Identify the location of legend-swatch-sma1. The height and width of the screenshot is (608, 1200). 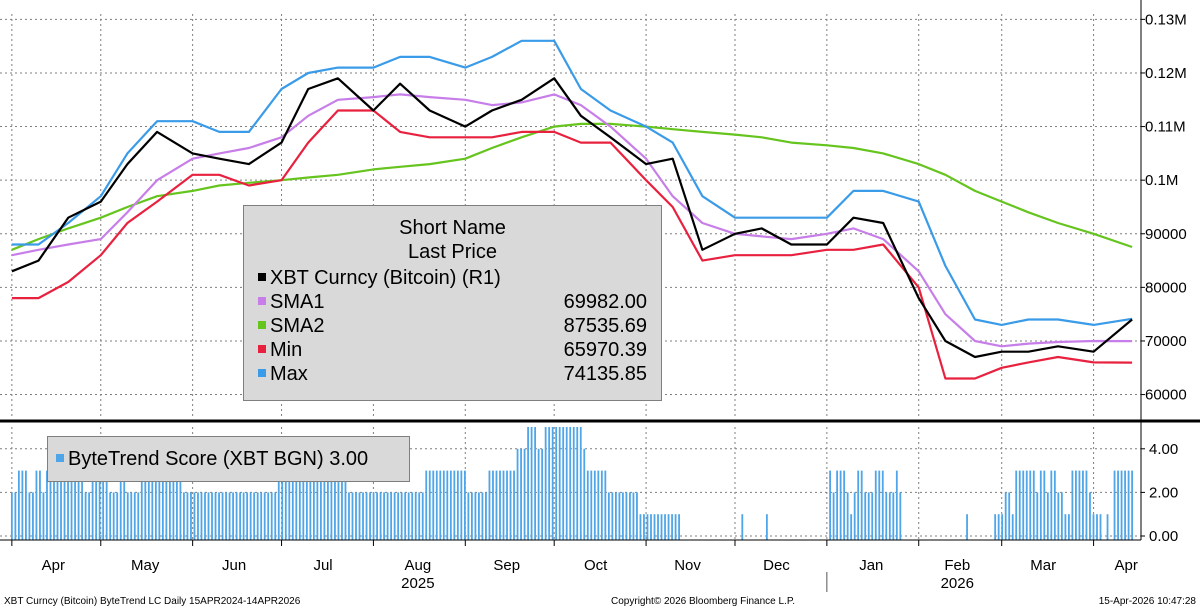
(262, 300).